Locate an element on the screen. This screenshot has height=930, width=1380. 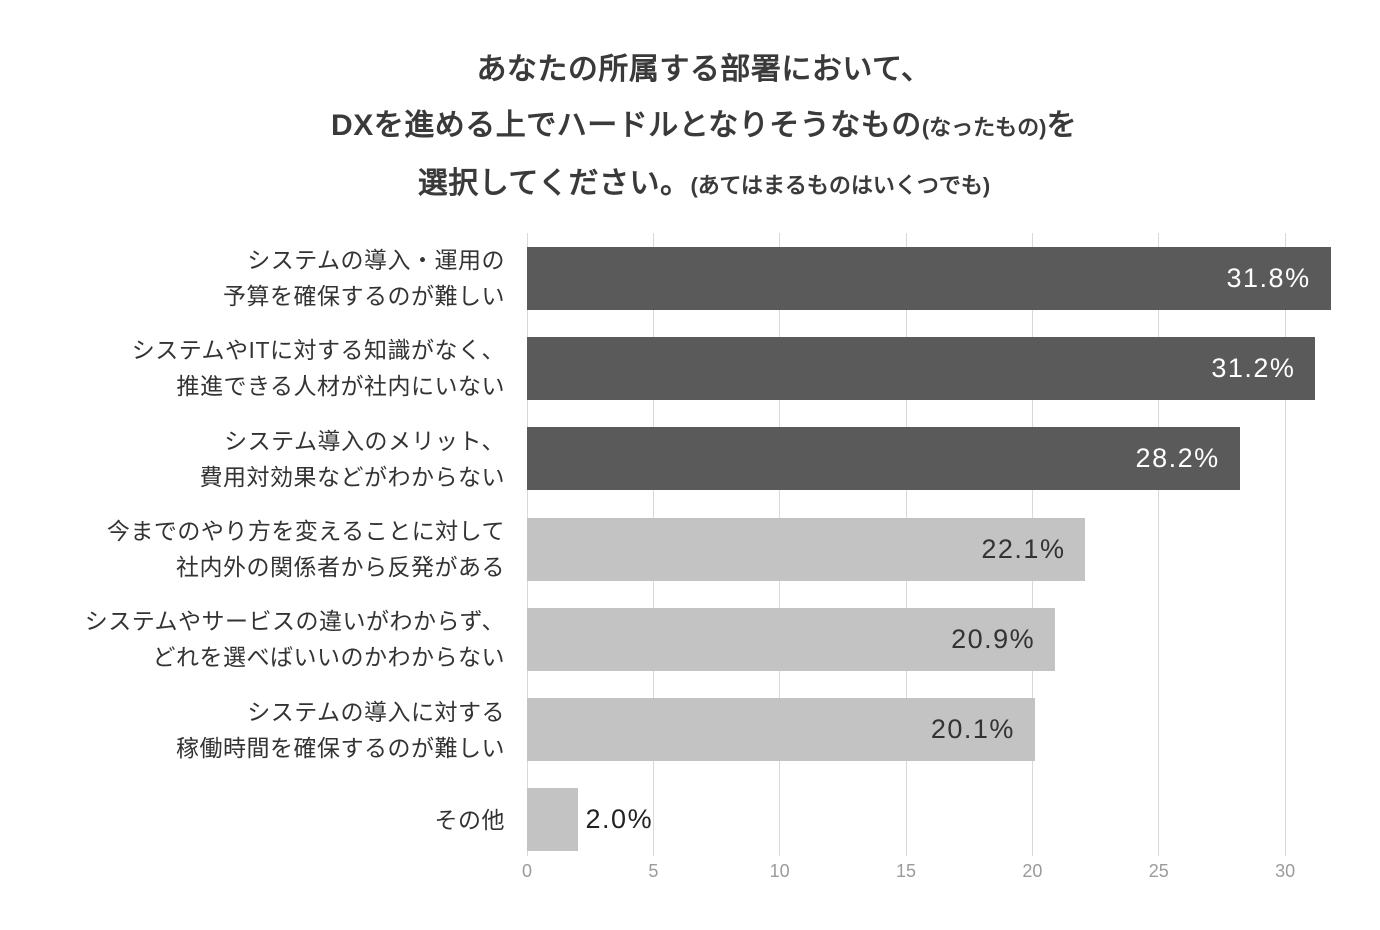
x-tick-label-0: 0 is located at coordinates (526, 871).